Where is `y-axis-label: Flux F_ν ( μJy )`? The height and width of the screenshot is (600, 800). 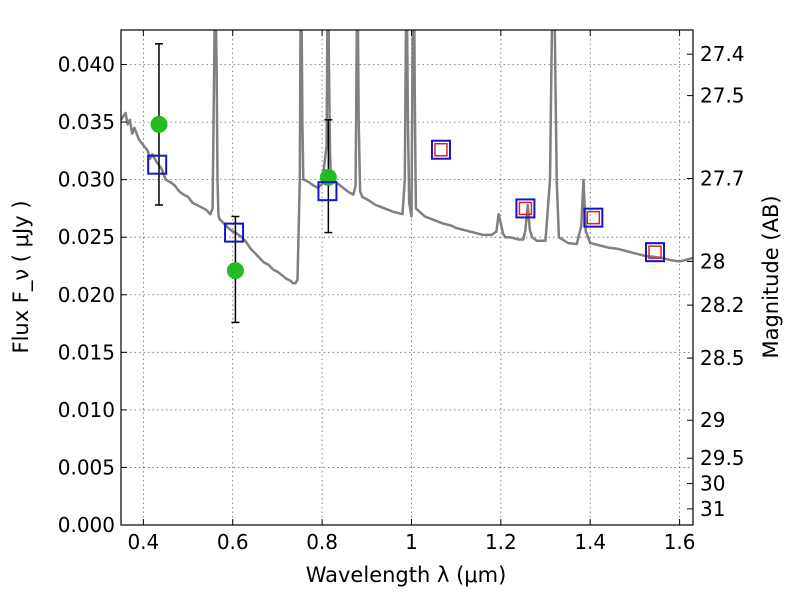 y-axis-label: Flux F_ν ( μJy ) is located at coordinates (21, 276).